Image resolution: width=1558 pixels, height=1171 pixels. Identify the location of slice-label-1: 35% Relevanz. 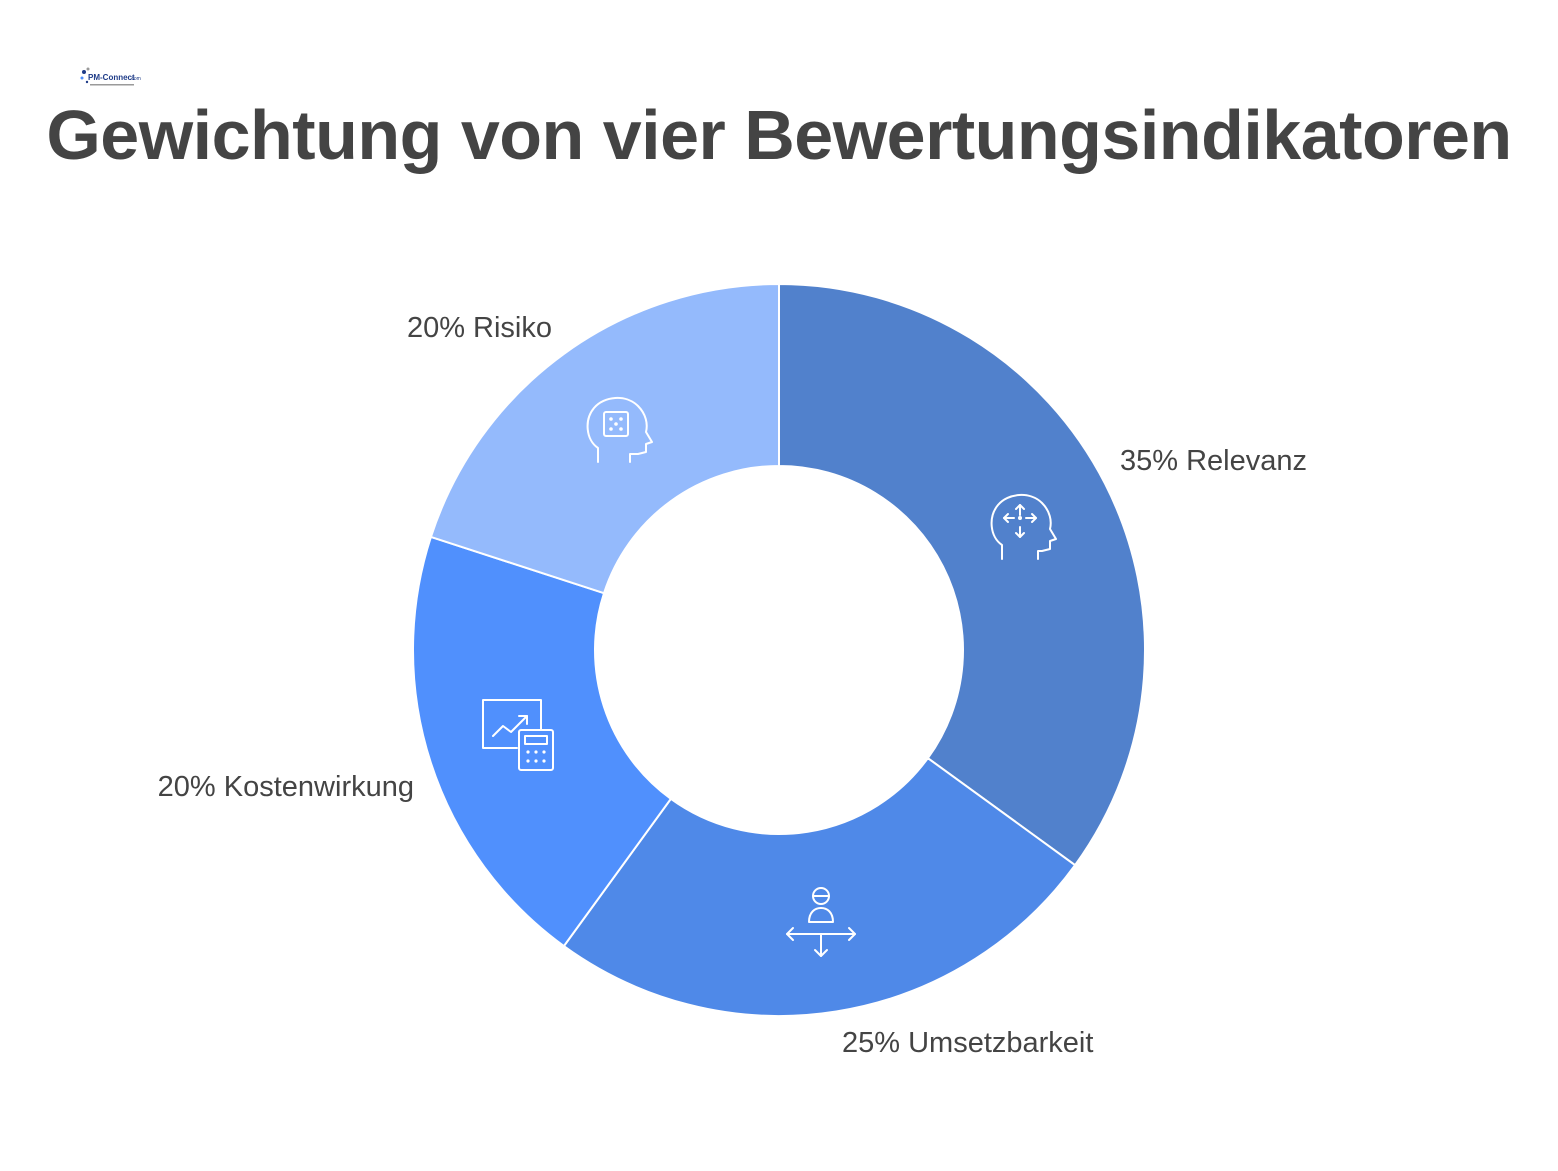
(1213, 461).